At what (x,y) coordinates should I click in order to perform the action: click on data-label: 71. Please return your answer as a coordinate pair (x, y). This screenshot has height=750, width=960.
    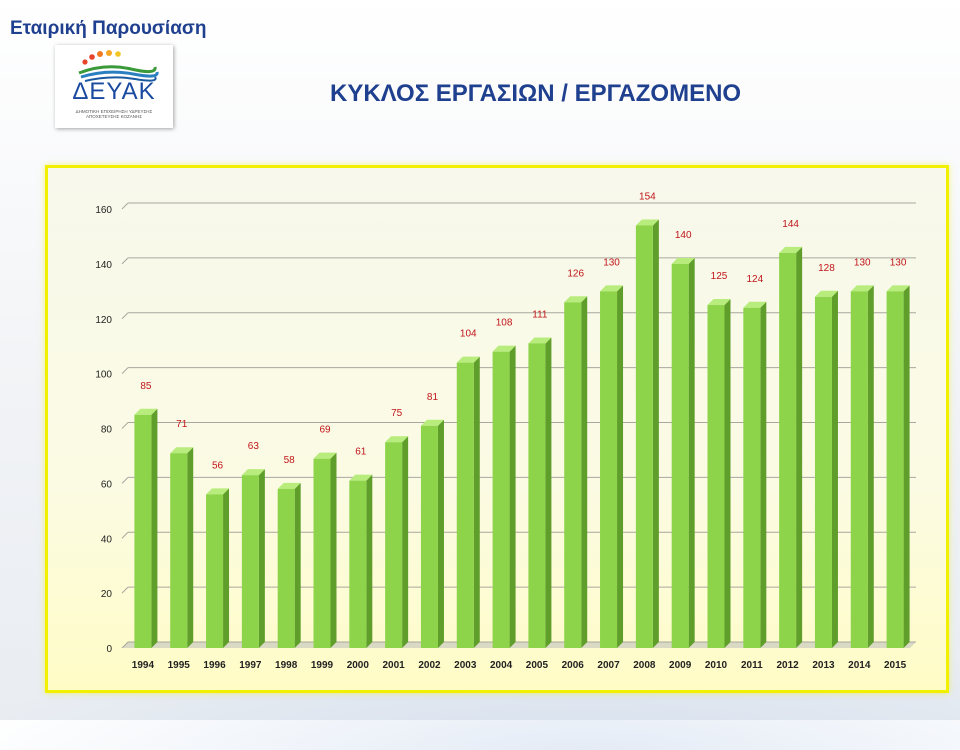
    Looking at the image, I should click on (182, 424).